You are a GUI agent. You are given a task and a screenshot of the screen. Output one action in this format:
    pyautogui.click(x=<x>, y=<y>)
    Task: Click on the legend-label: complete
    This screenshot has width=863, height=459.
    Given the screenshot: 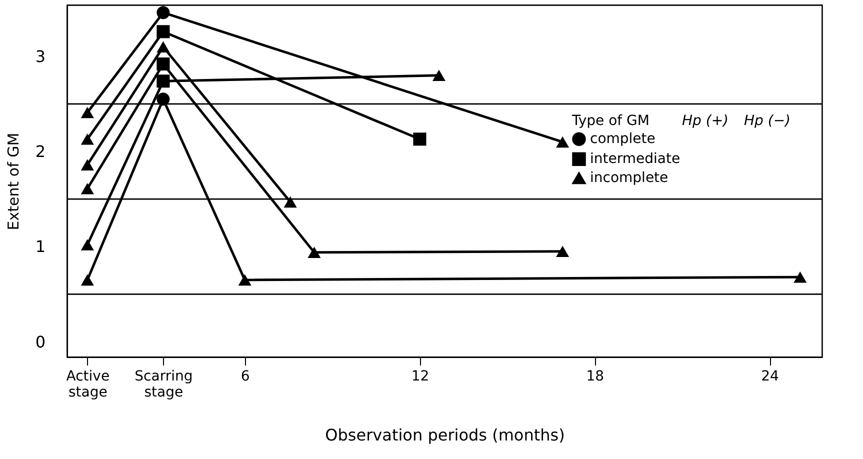 What is the action you would take?
    pyautogui.click(x=623, y=139)
    